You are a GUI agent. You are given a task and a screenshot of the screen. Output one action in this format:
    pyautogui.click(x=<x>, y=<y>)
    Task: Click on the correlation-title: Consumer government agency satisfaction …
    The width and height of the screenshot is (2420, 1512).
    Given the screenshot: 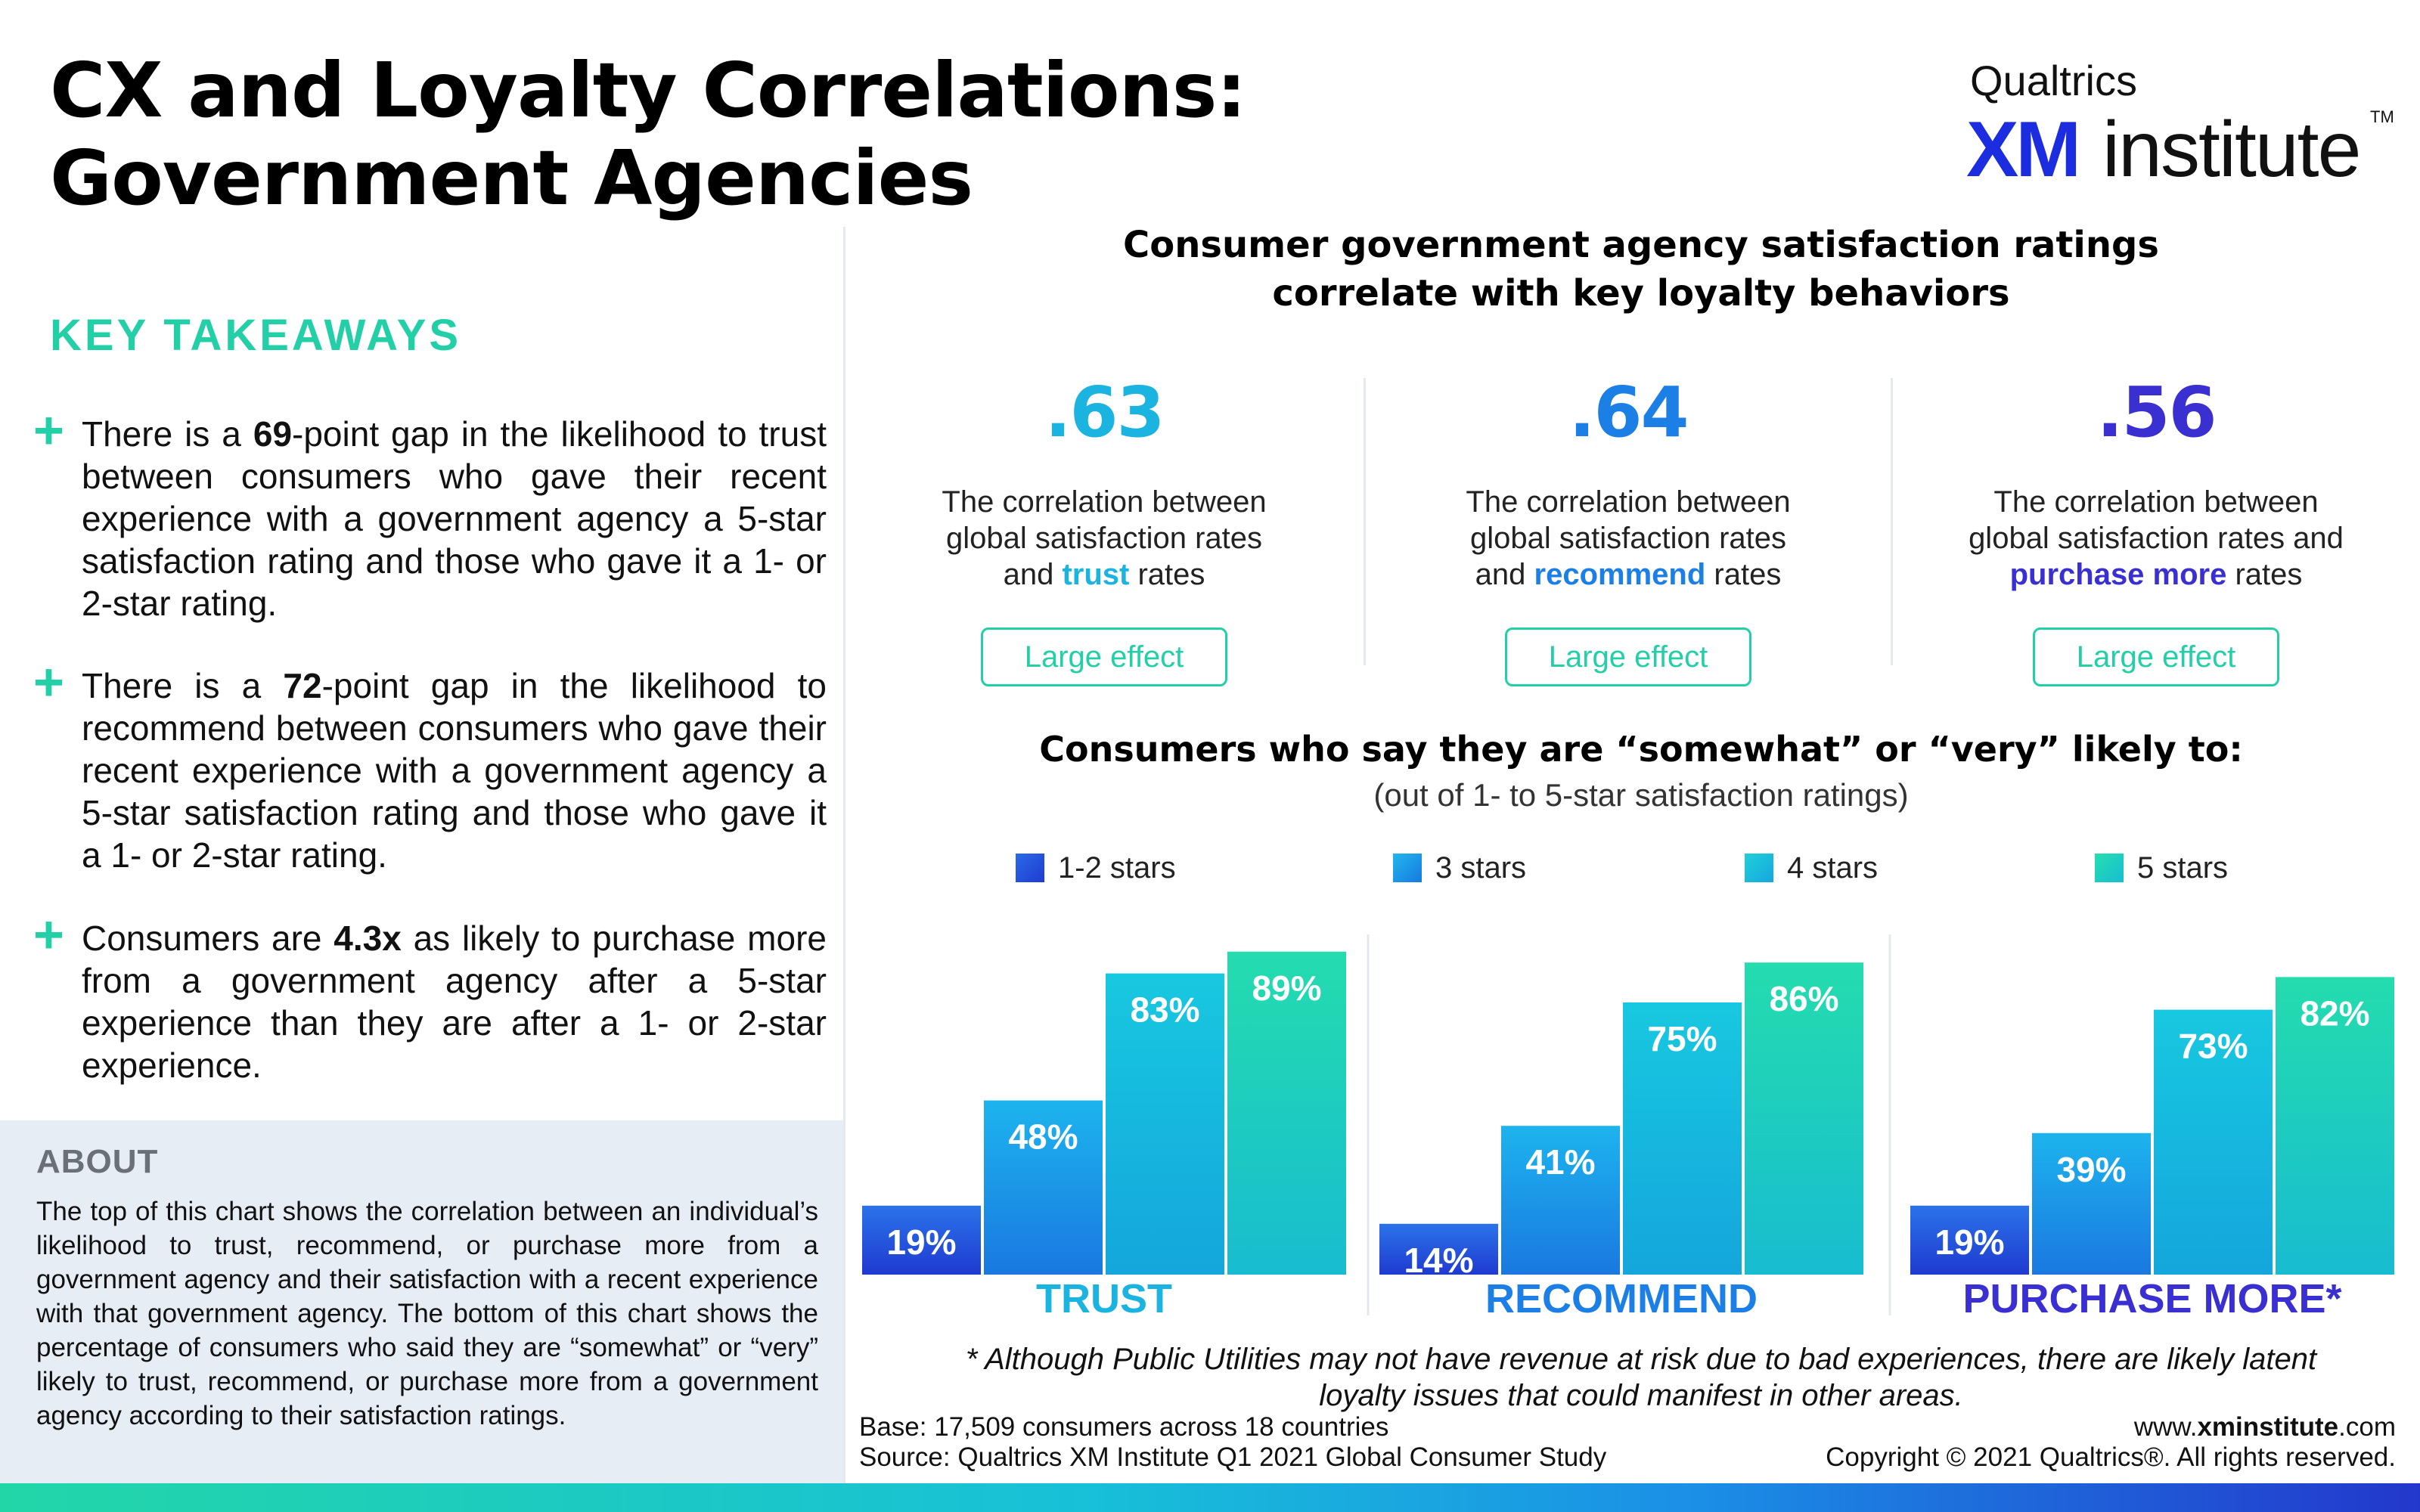 What is the action you would take?
    pyautogui.click(x=1641, y=269)
    